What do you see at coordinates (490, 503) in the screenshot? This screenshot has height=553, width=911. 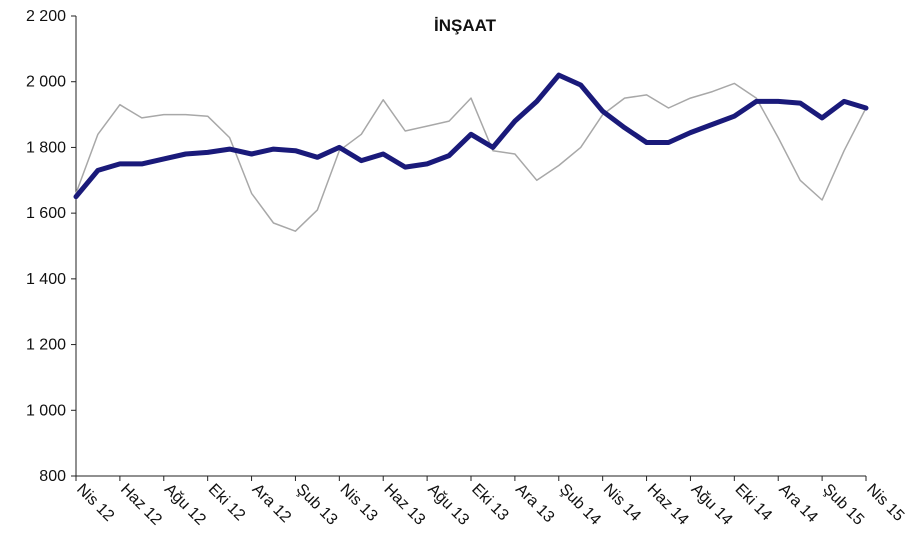 I see `x-tick-label: Eki 13` at bounding box center [490, 503].